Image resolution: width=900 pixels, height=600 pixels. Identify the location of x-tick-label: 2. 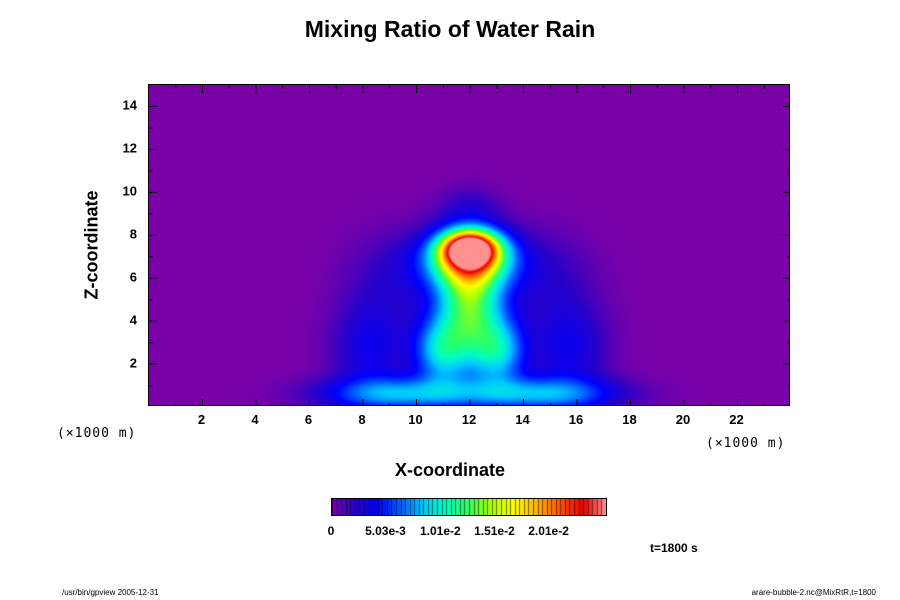
(201, 419).